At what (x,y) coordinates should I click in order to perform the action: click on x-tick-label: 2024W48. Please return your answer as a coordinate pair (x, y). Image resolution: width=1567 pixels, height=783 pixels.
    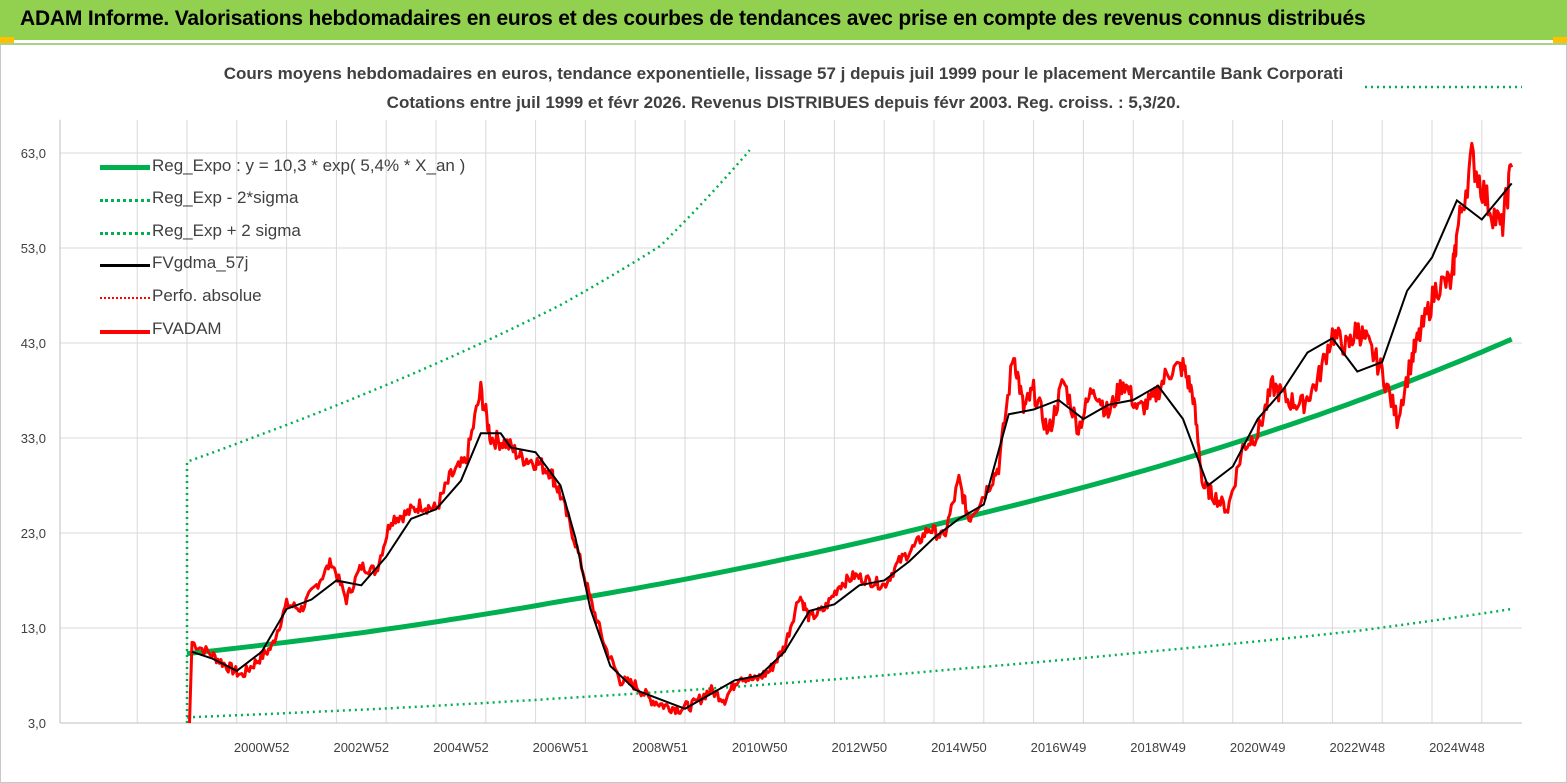
    Looking at the image, I should click on (1457, 747).